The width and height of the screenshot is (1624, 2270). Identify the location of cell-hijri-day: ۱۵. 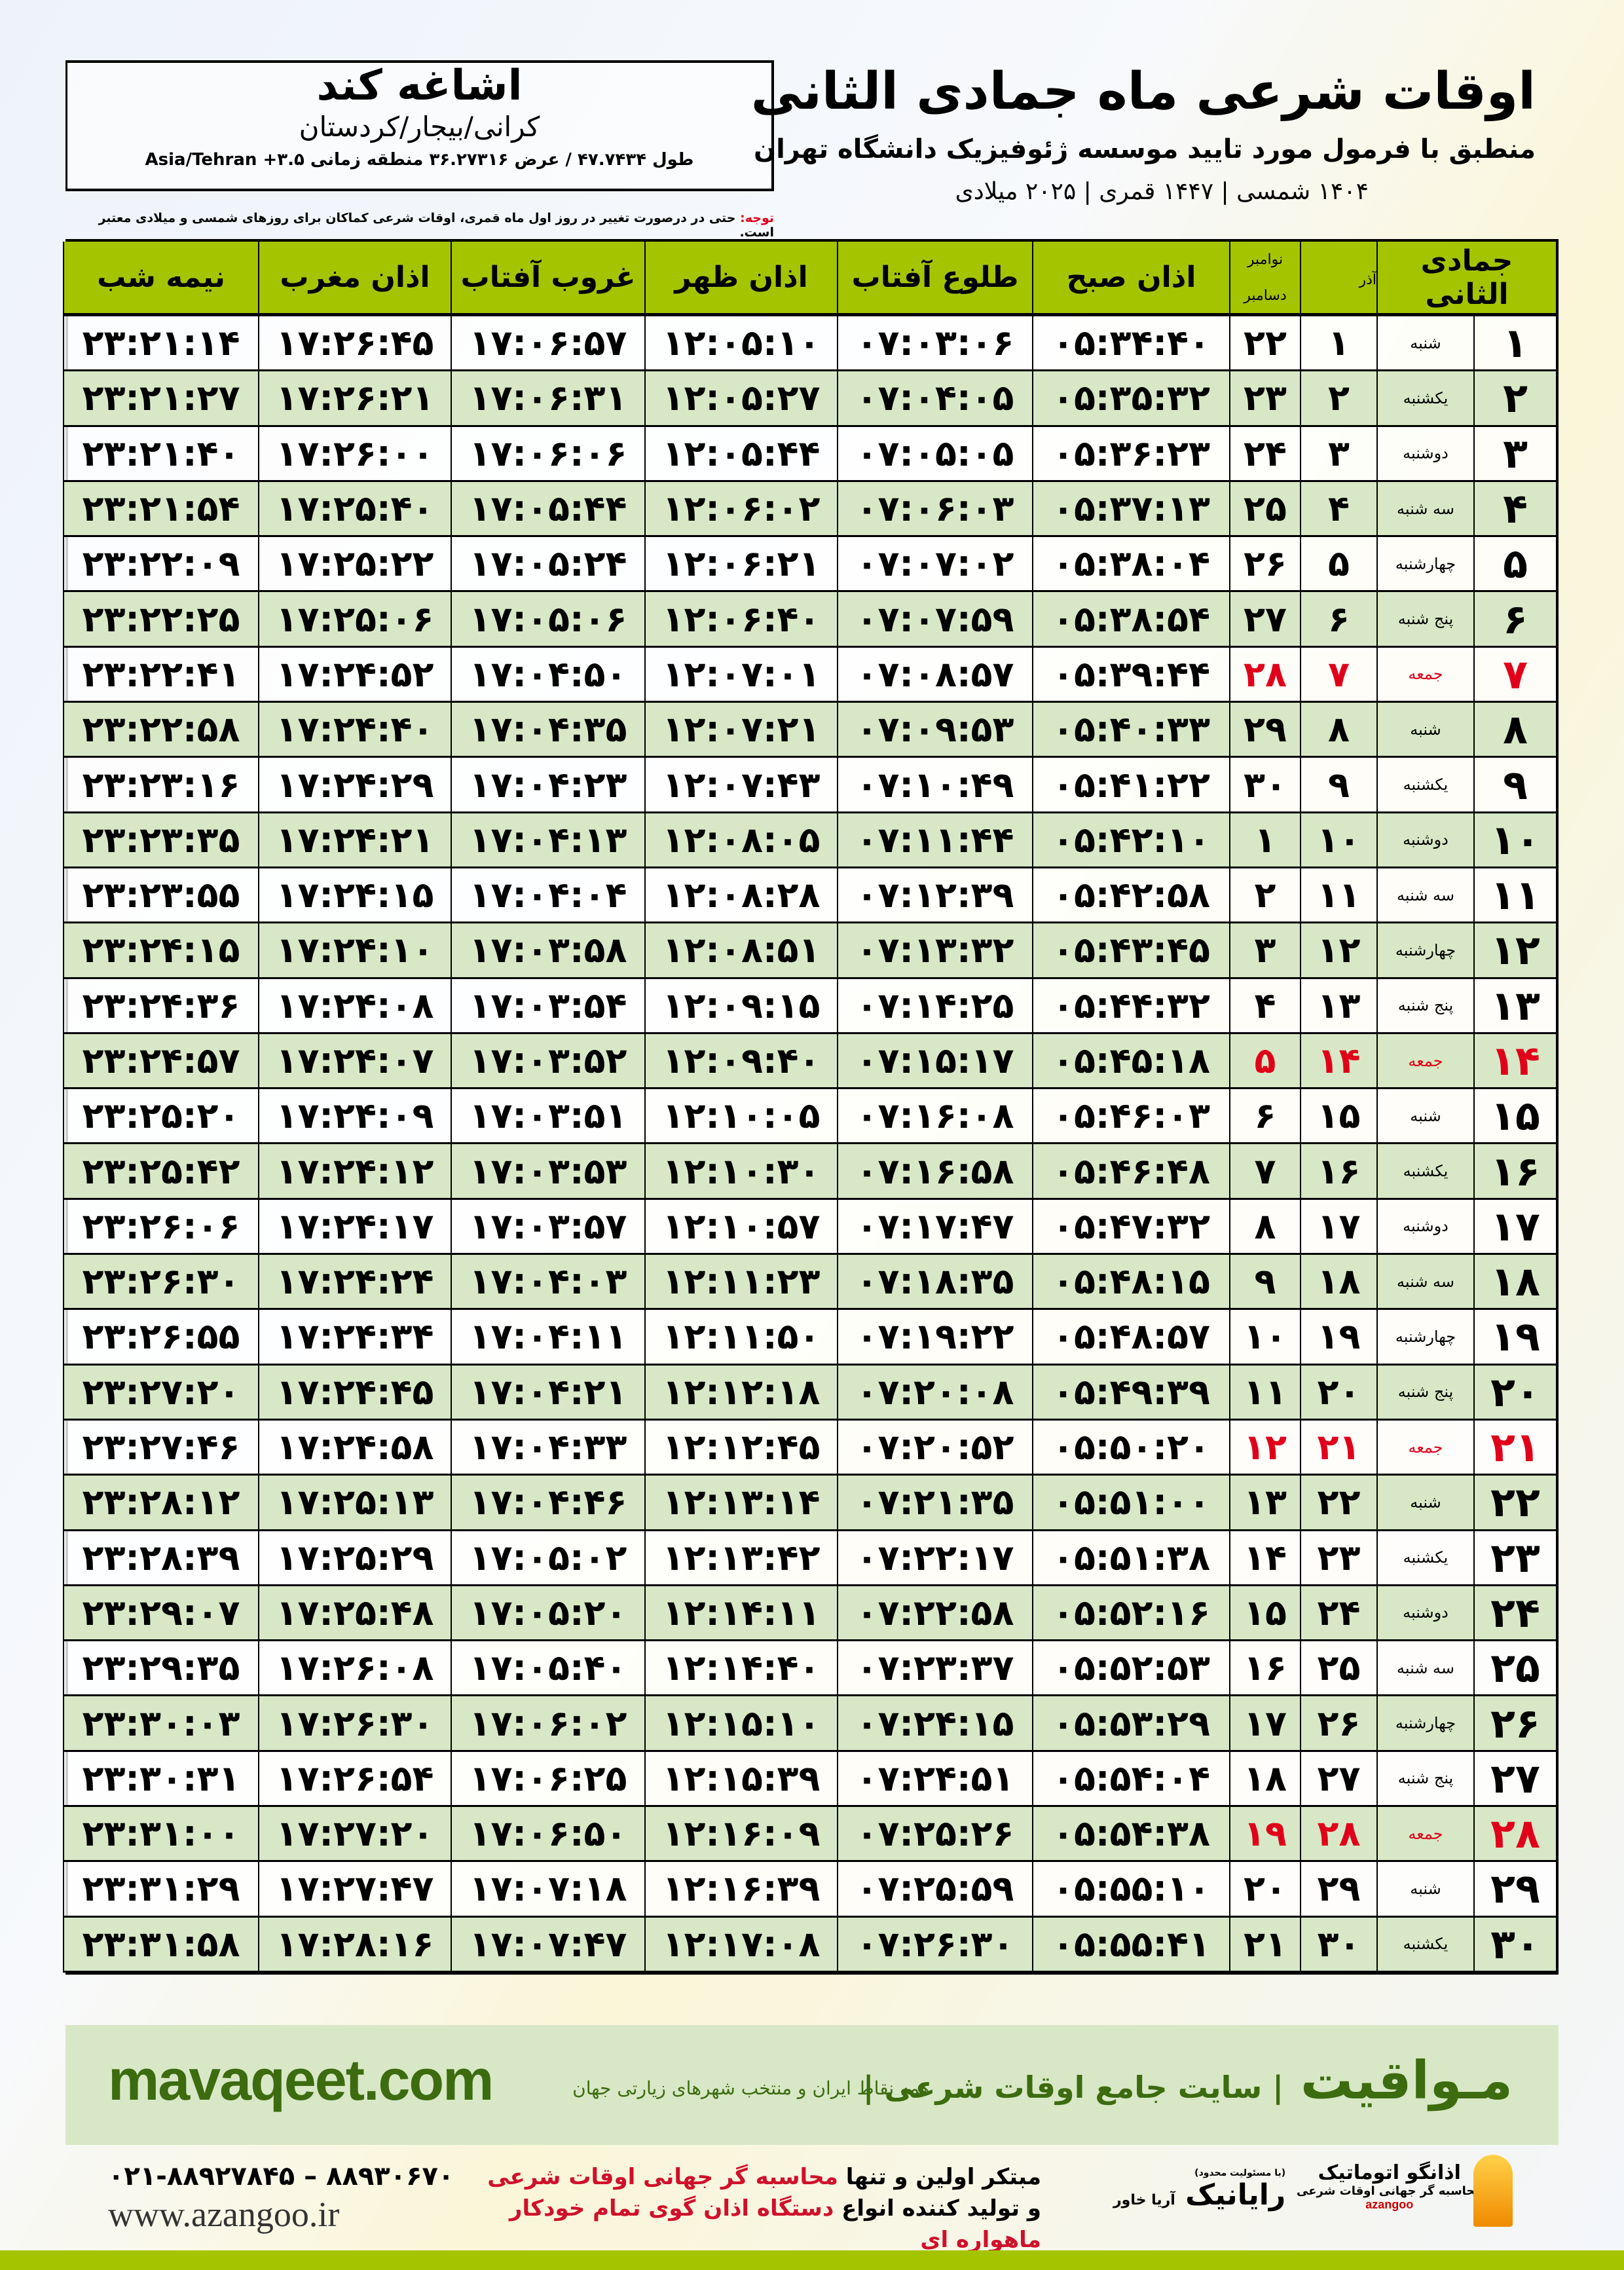
(1514, 1117).